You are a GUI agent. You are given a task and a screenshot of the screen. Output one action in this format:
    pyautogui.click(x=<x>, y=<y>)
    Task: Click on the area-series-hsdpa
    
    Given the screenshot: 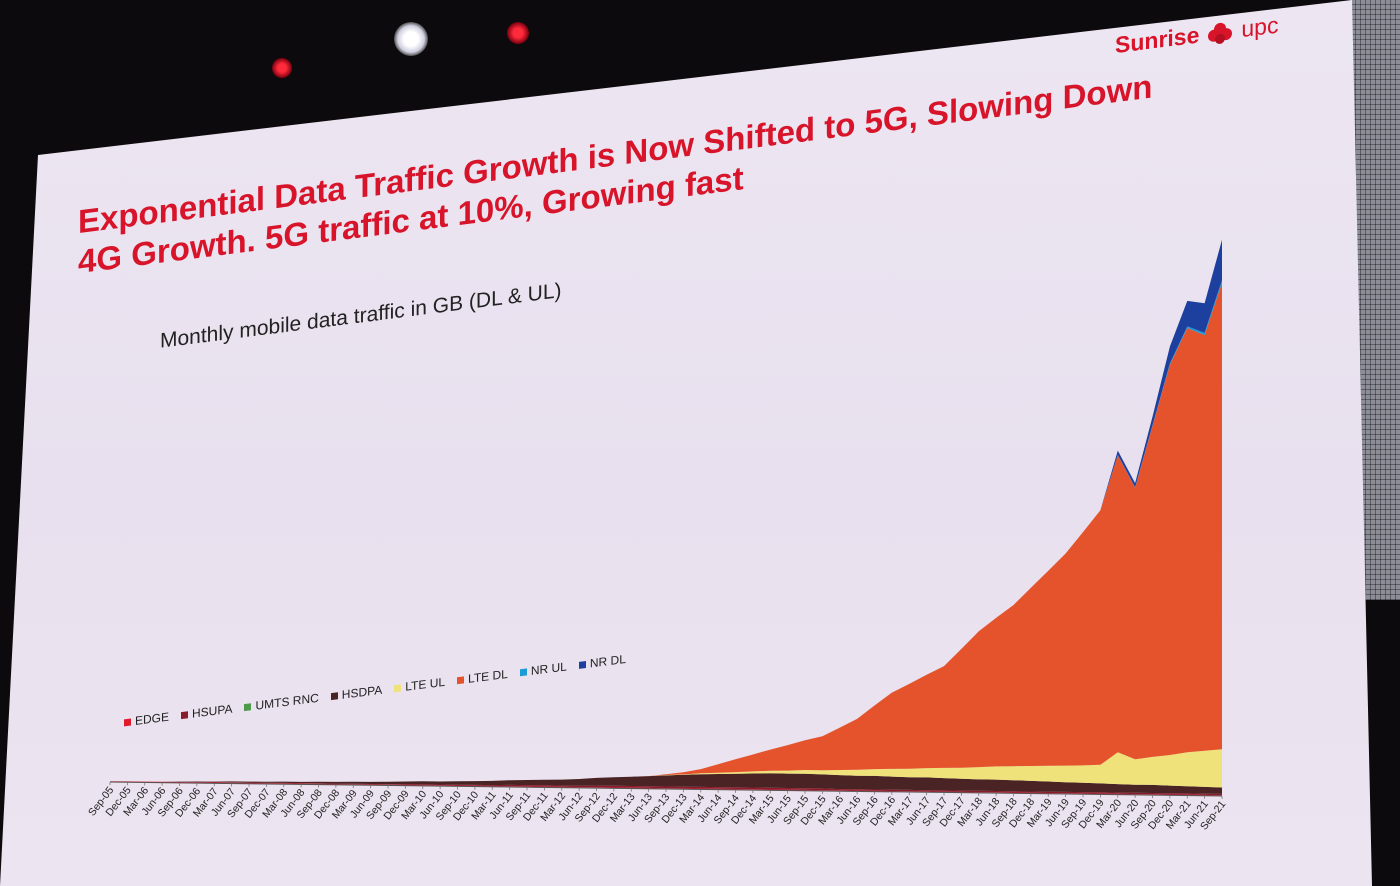 What is the action you would take?
    pyautogui.click(x=666, y=783)
    